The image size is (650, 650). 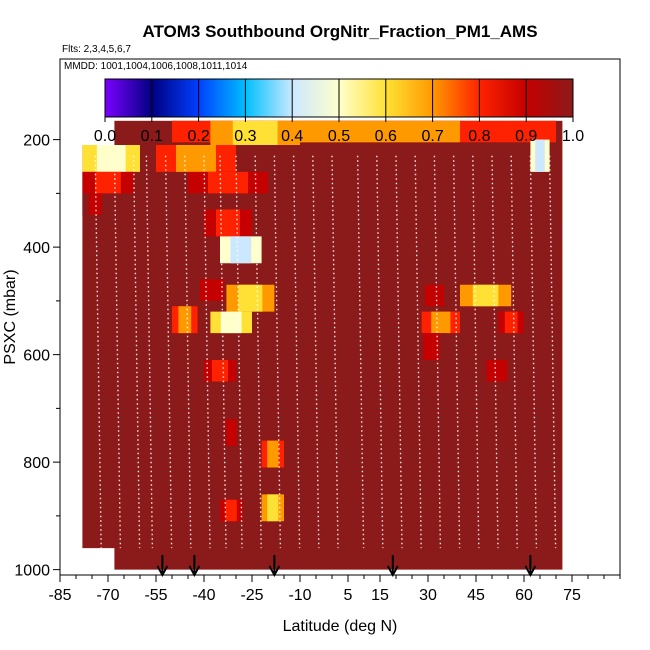 I want to click on x-tick-label: -40, so click(x=203, y=595).